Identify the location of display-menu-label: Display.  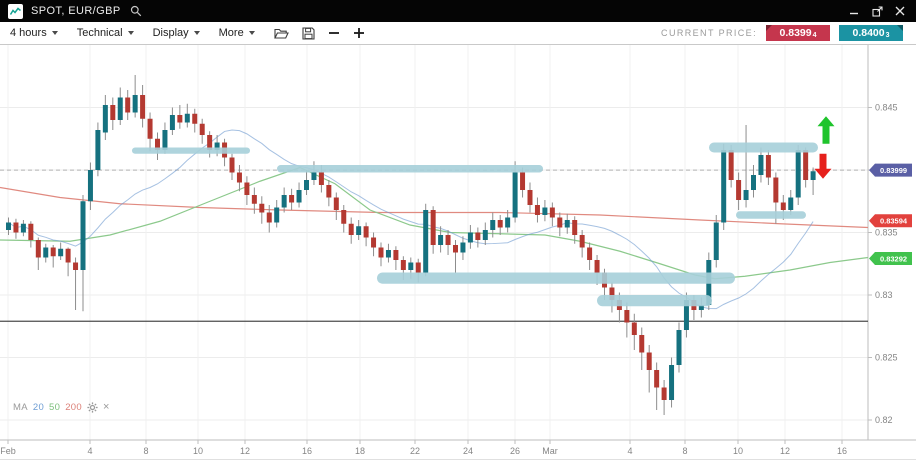
(170, 33).